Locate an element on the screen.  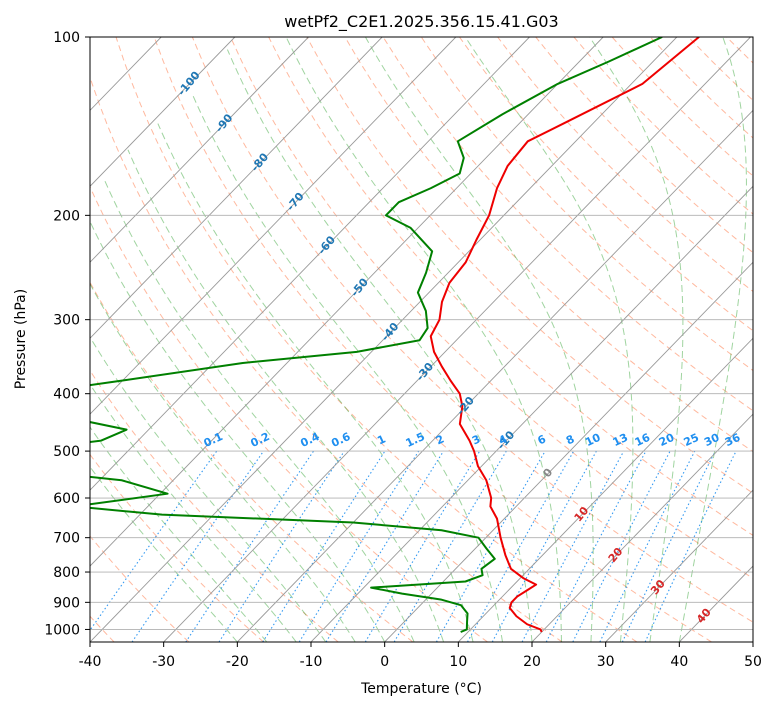
mixing-ratio-label: 2 is located at coordinates (440, 439).